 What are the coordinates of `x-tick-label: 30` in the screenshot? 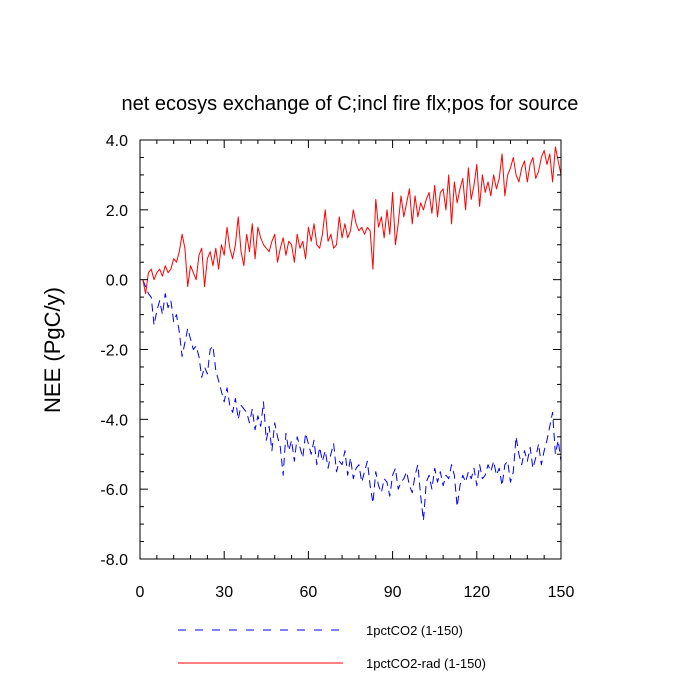 It's located at (224, 592).